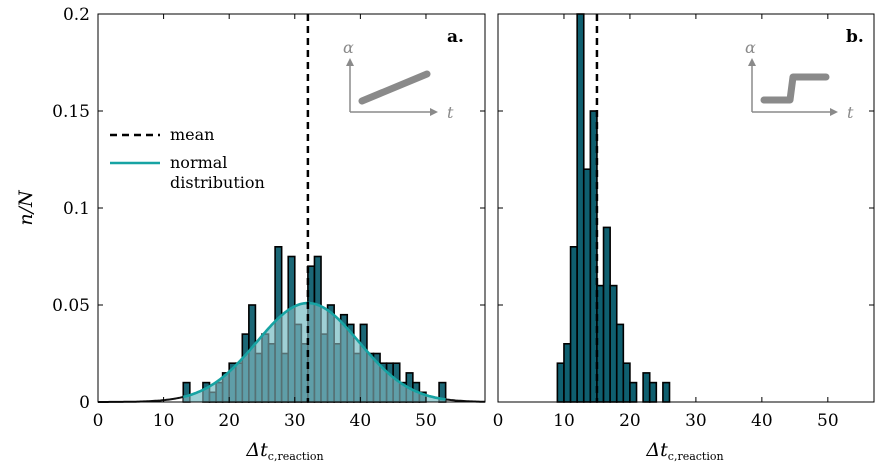 Image resolution: width=876 pixels, height=465 pixels. I want to click on histogram-bars-b, so click(613, 208).